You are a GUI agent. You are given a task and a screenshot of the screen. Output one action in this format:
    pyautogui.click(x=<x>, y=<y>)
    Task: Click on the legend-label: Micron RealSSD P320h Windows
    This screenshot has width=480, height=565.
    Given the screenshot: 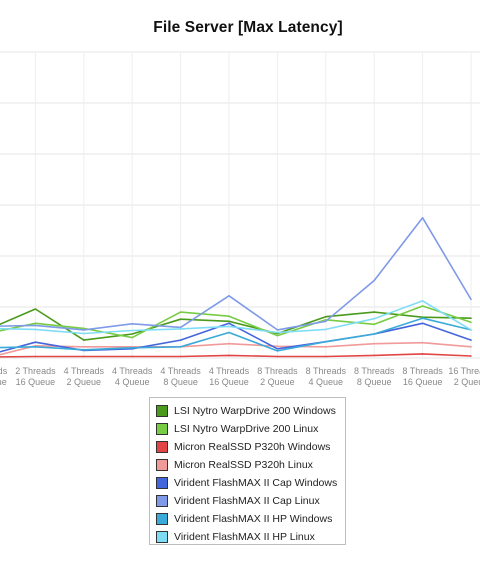 What is the action you would take?
    pyautogui.click(x=252, y=447)
    